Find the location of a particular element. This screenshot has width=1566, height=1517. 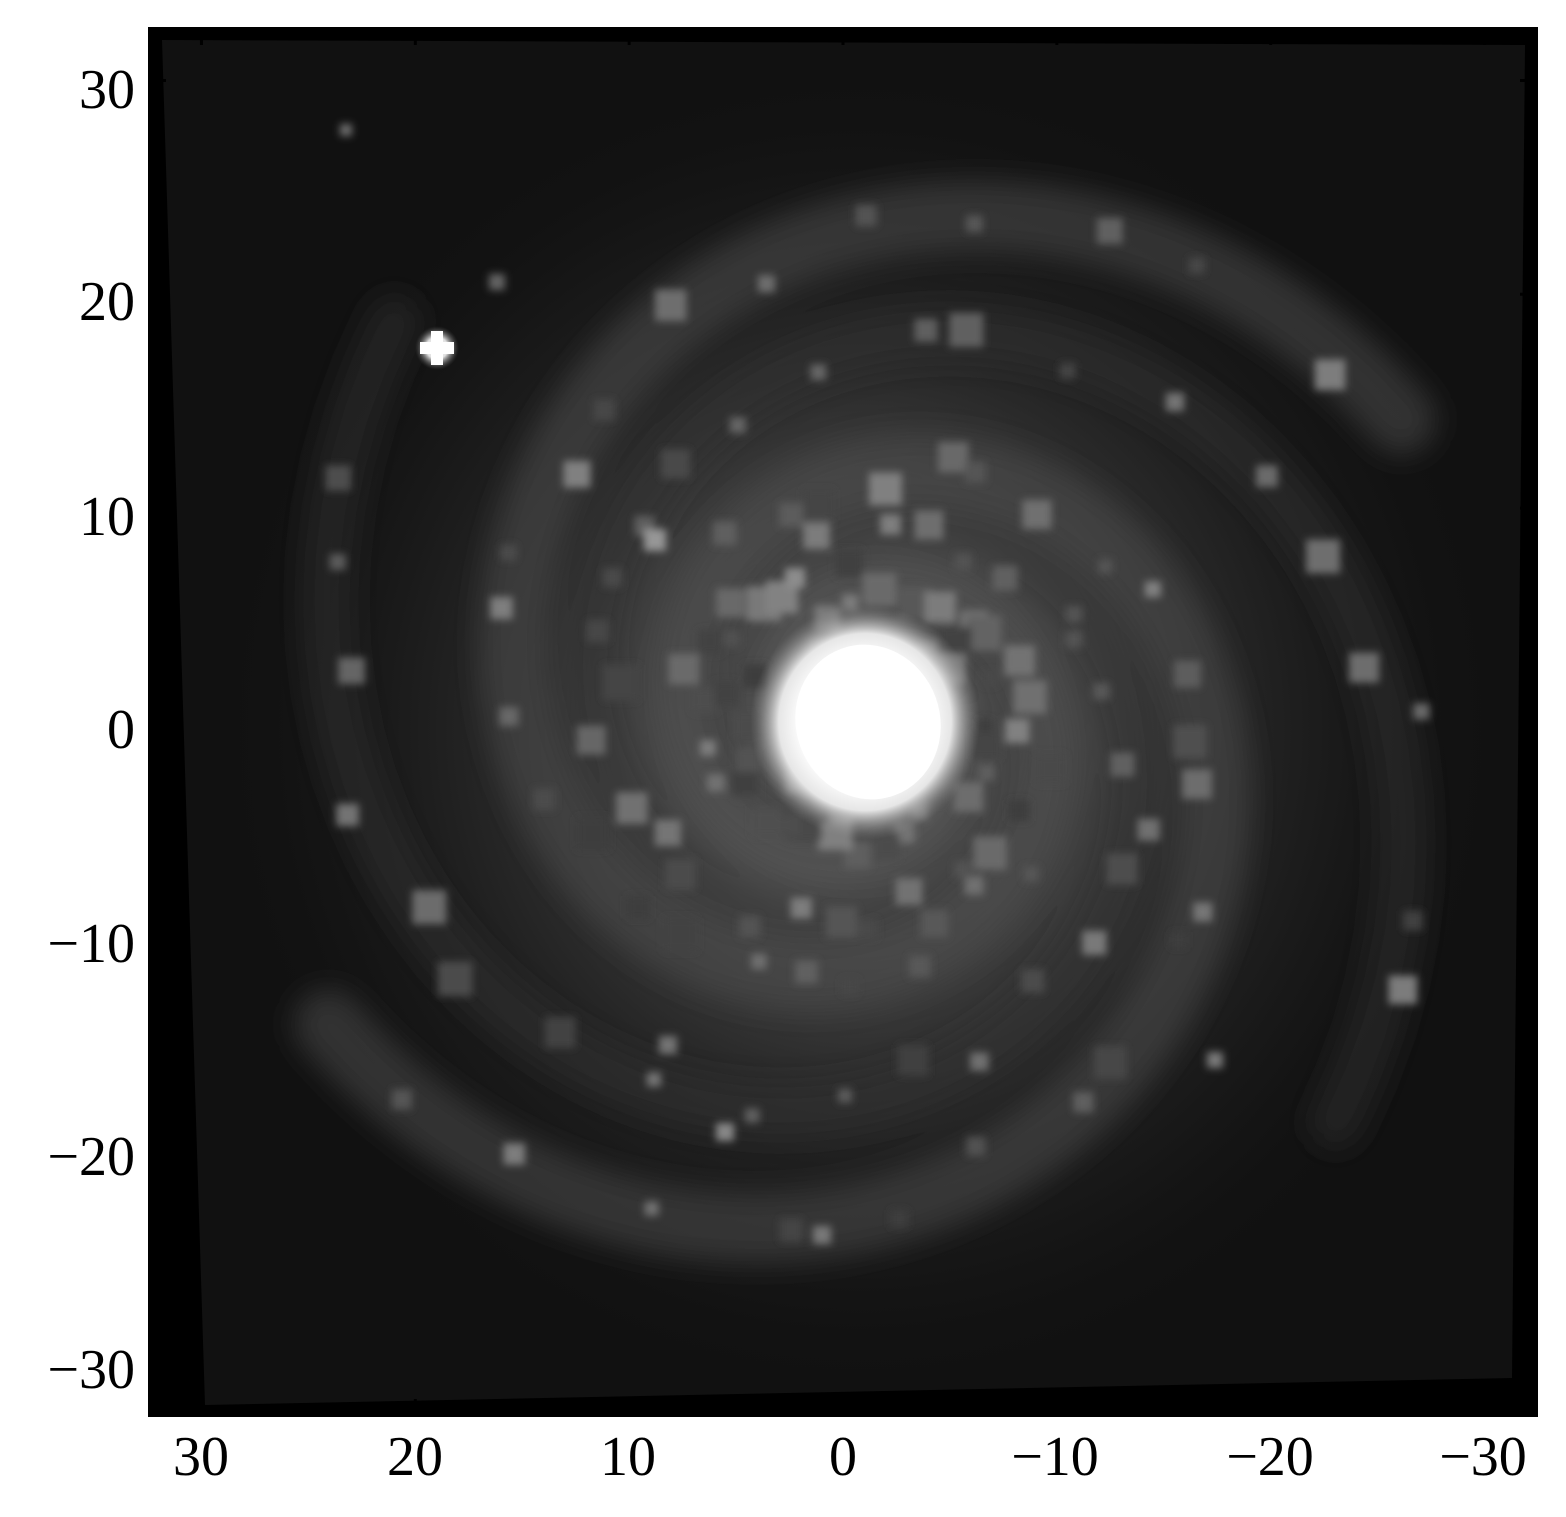

x-tick-label: 0 is located at coordinates (843, 1457).